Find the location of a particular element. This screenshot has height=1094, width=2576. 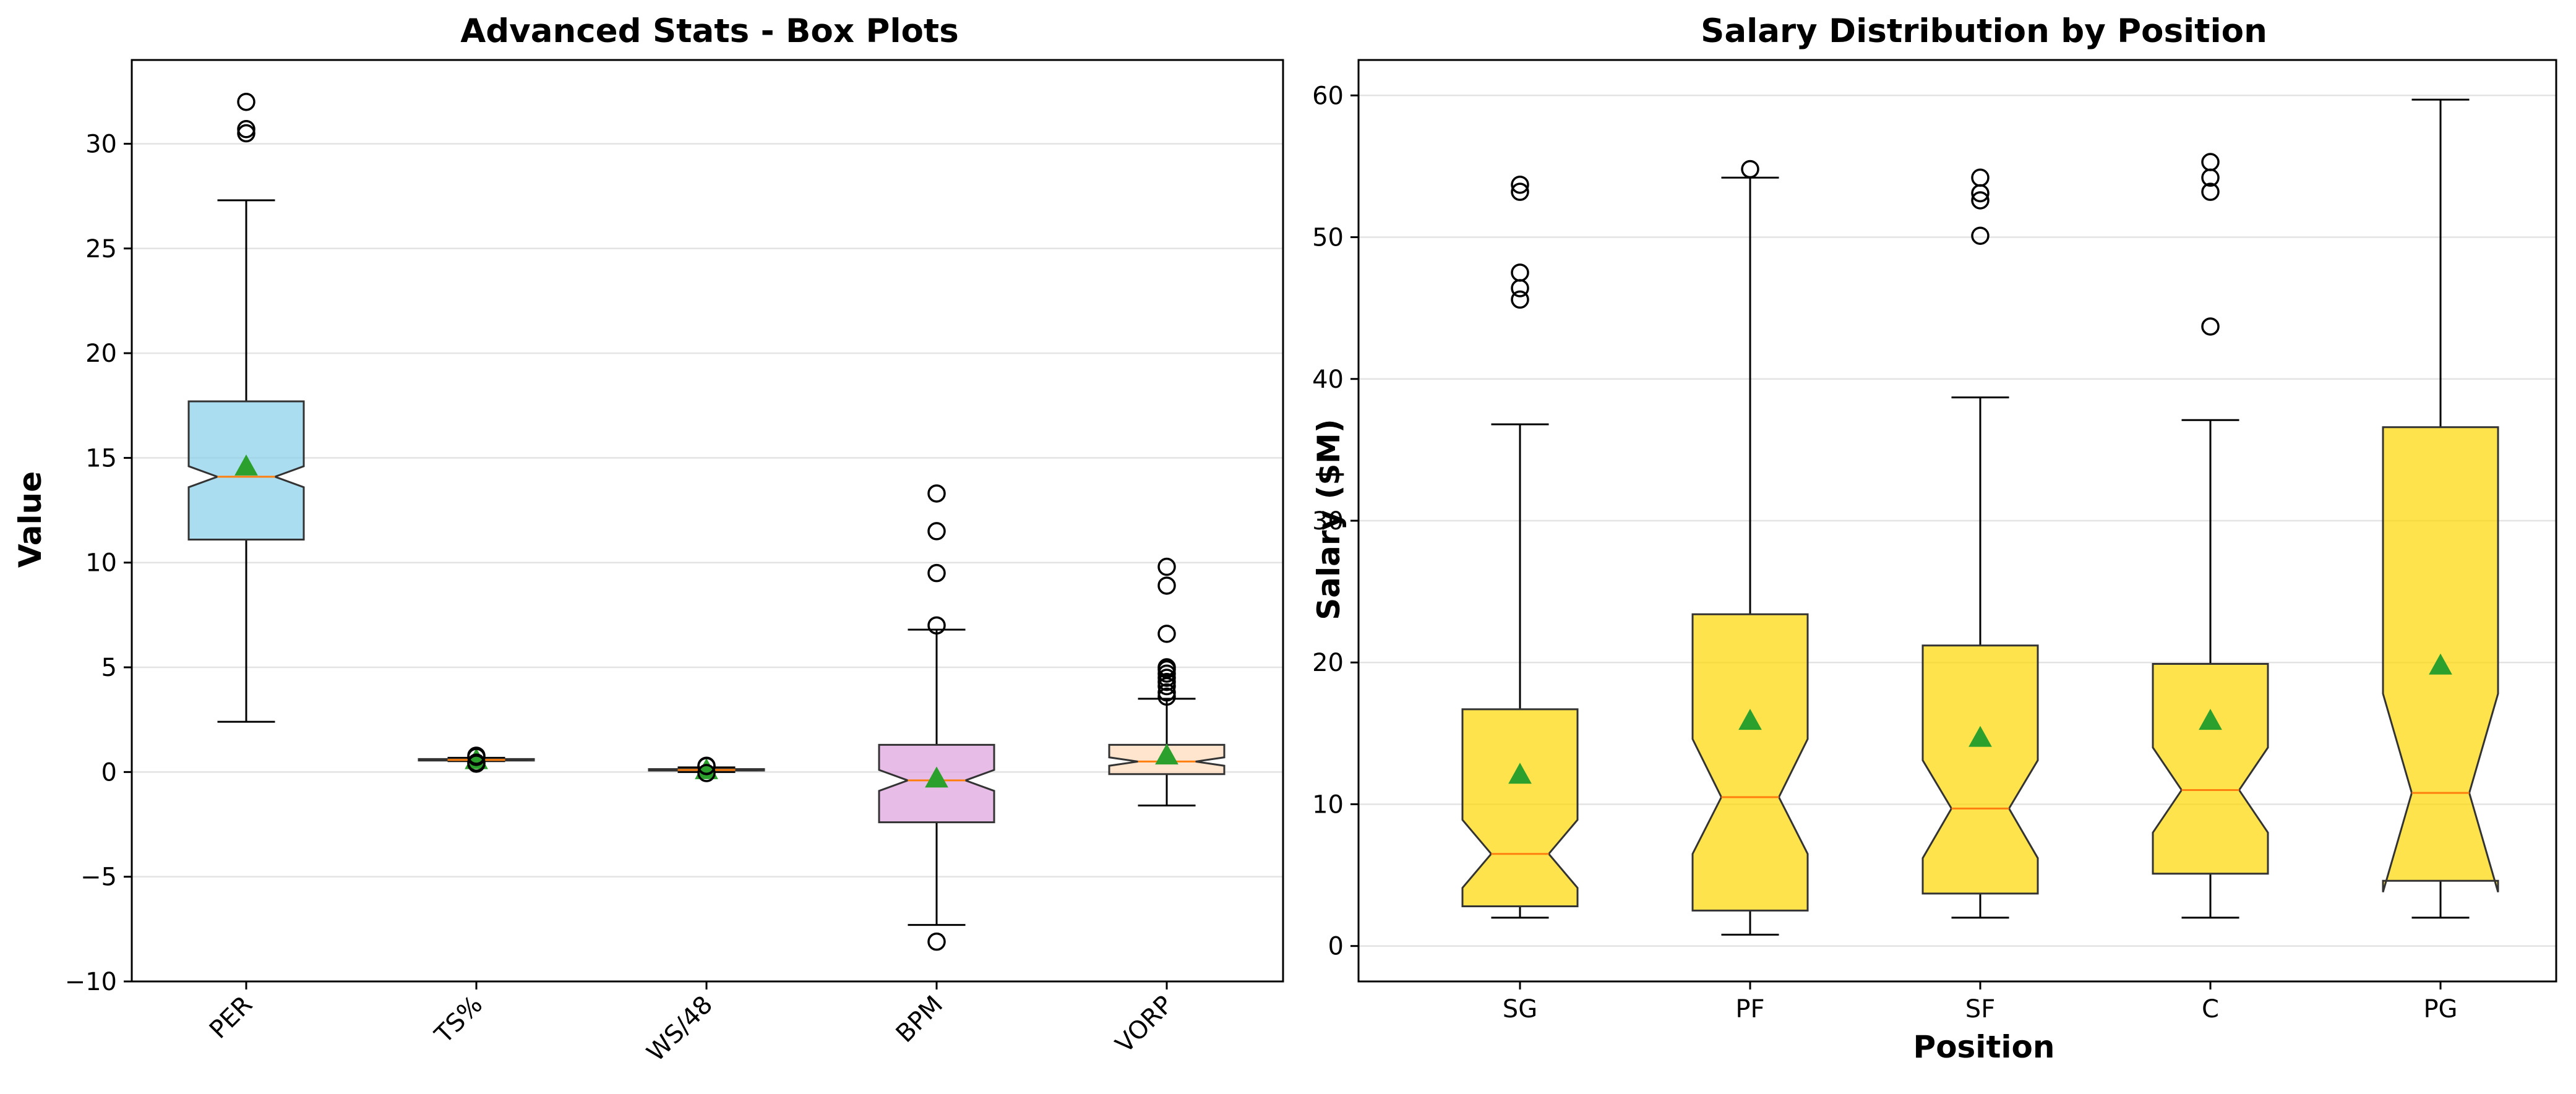

x-tick-label: PER is located at coordinates (231, 1018).